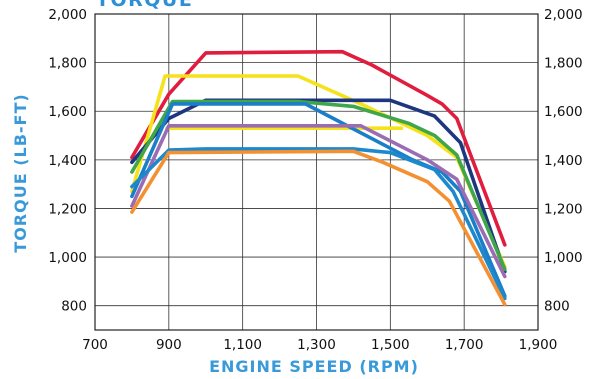 This screenshot has width=606, height=379. Describe the element at coordinates (67, 112) in the screenshot. I see `y-tick-label-left: 1,600` at that location.